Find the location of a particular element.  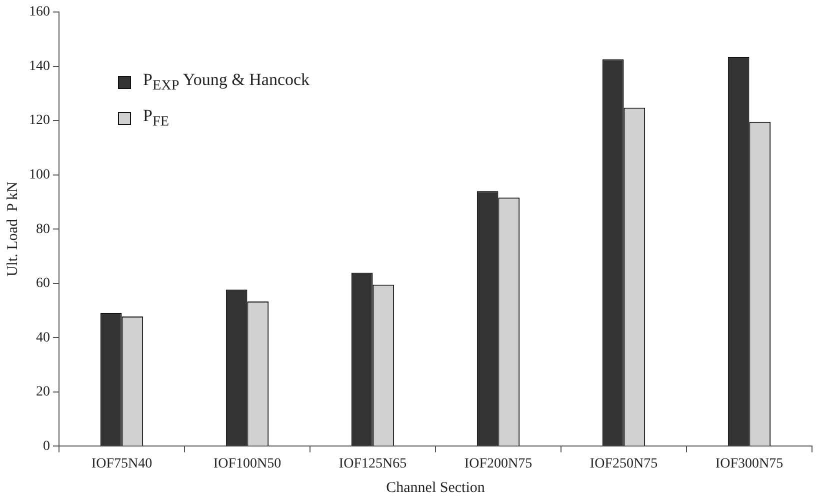

y-tick-label: 120 is located at coordinates (39, 120).